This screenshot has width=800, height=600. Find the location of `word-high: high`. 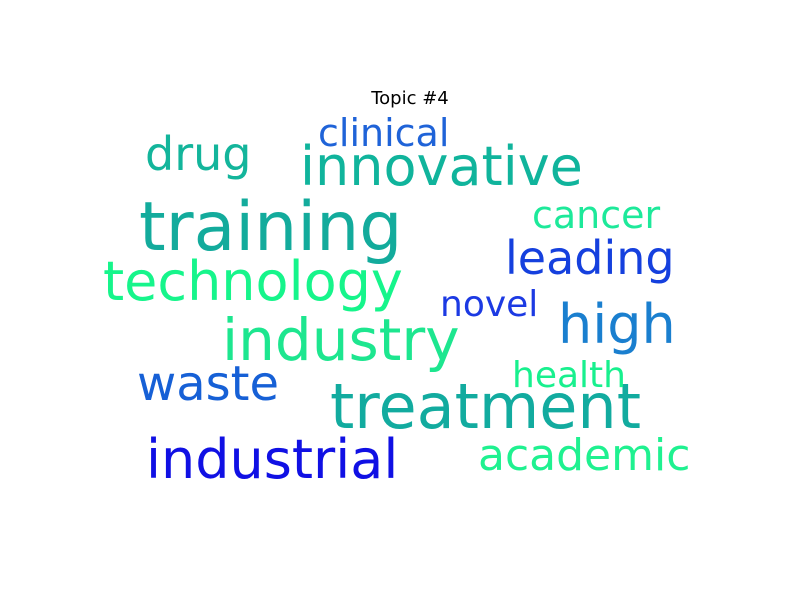

word-high: high is located at coordinates (617, 324).